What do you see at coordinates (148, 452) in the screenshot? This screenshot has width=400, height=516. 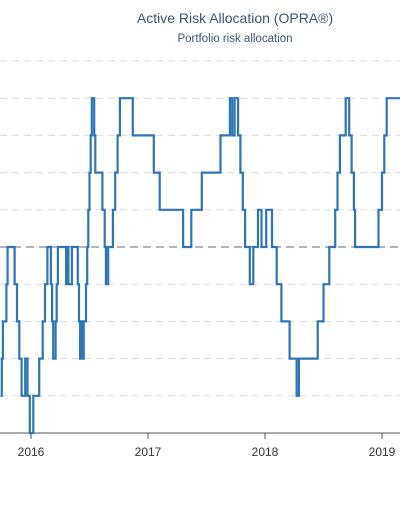 I see `x-tick-label: 2017` at bounding box center [148, 452].